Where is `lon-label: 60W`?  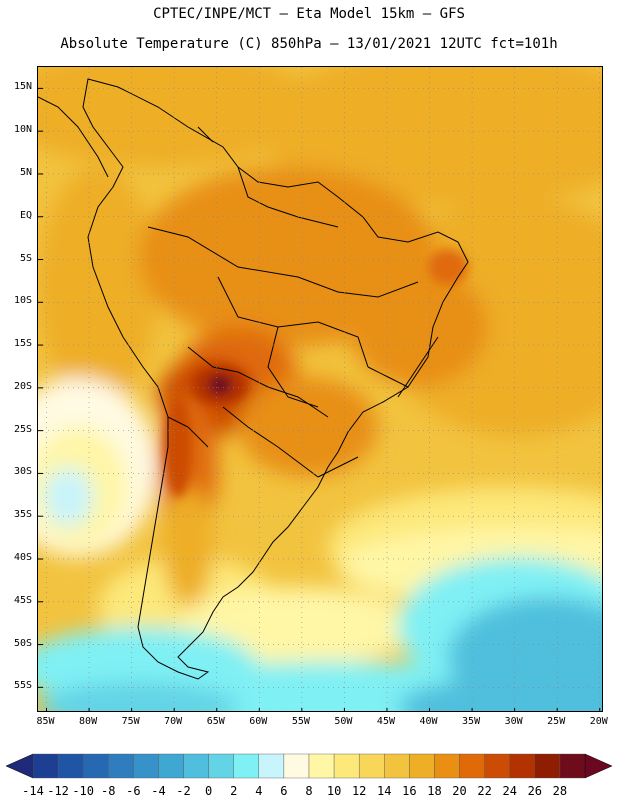
lon-label: 60W is located at coordinates (258, 721).